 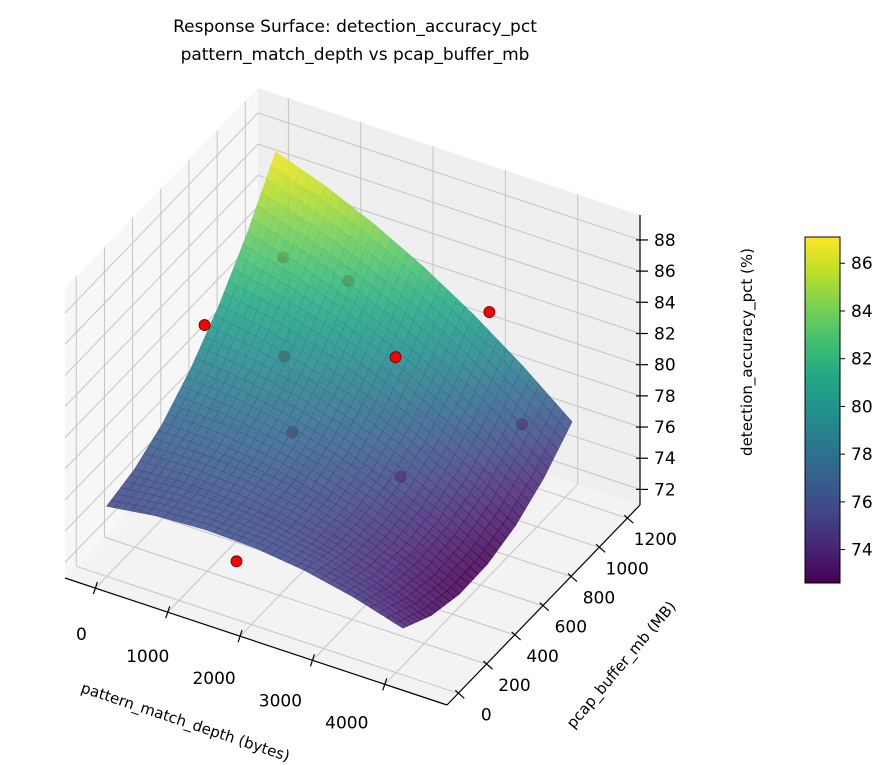 I want to click on colorbar-tick-label: 78, so click(x=862, y=455).